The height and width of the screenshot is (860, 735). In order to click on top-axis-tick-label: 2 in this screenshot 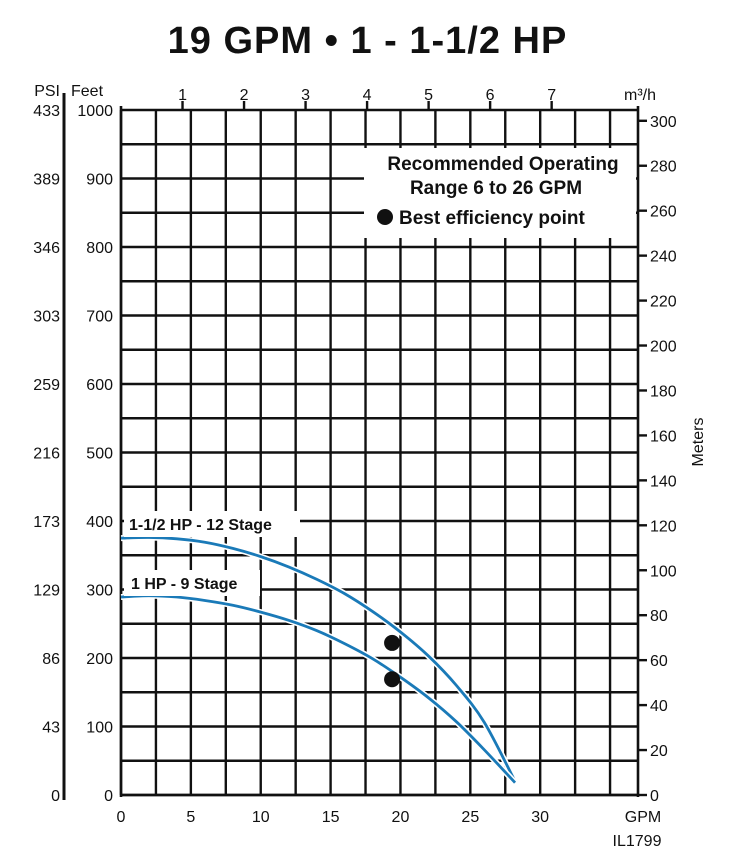, I will do `click(244, 95)`.